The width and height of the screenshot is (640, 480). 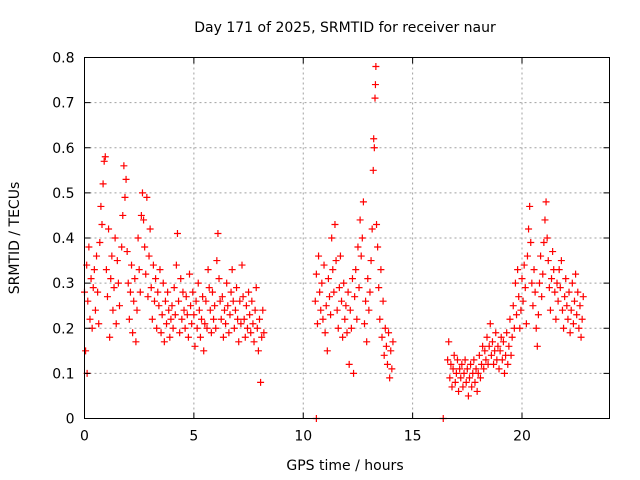 I want to click on y-tick-label: 0.2, so click(x=63, y=329).